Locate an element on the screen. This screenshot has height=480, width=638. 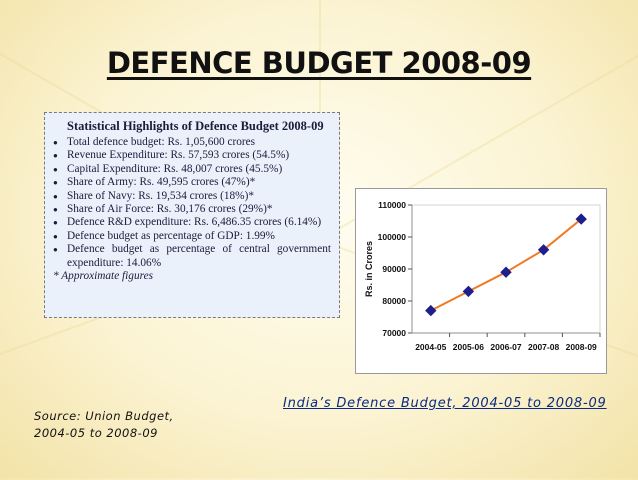
x-tick-label: 2005-06 is located at coordinates (468, 347).